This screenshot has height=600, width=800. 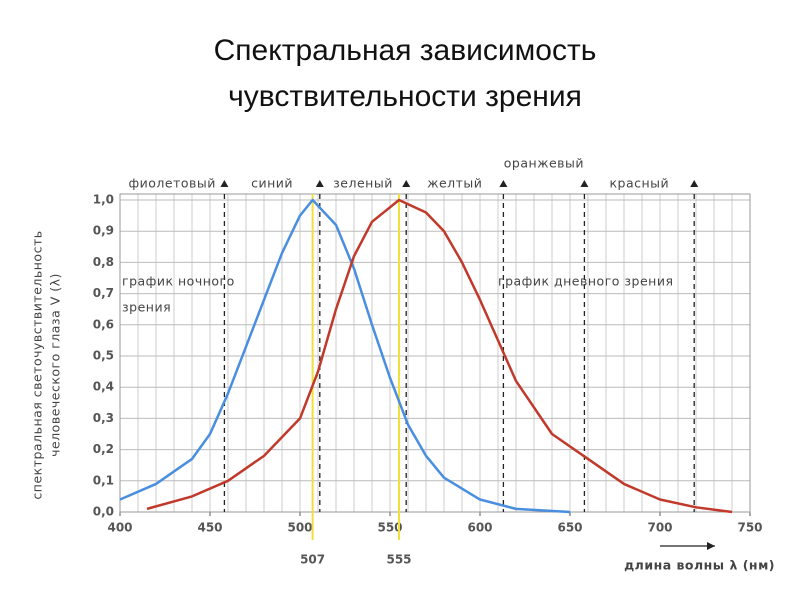 What do you see at coordinates (749, 528) in the screenshot?
I see `x-tick-label: 750` at bounding box center [749, 528].